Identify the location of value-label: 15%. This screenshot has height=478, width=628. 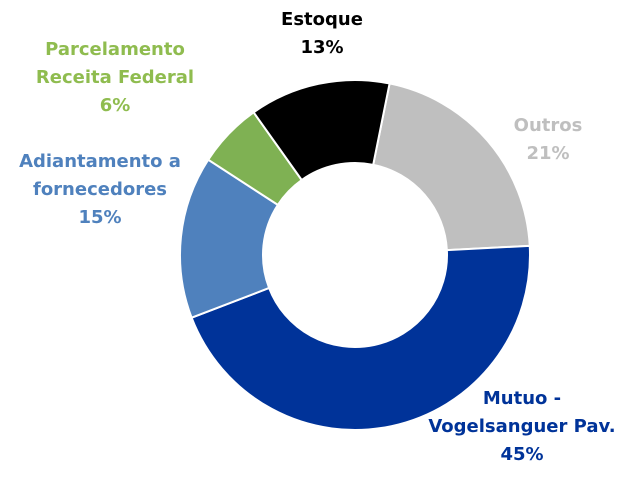
(100, 217).